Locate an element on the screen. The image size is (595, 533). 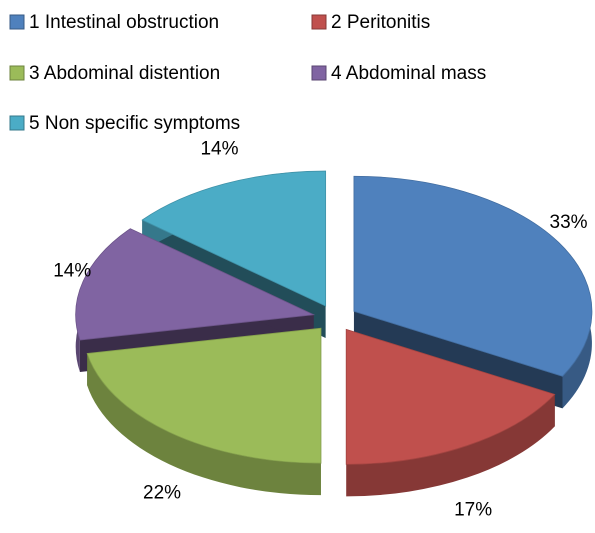
legend-label: 4 Abdominal mass is located at coordinates (408, 73).